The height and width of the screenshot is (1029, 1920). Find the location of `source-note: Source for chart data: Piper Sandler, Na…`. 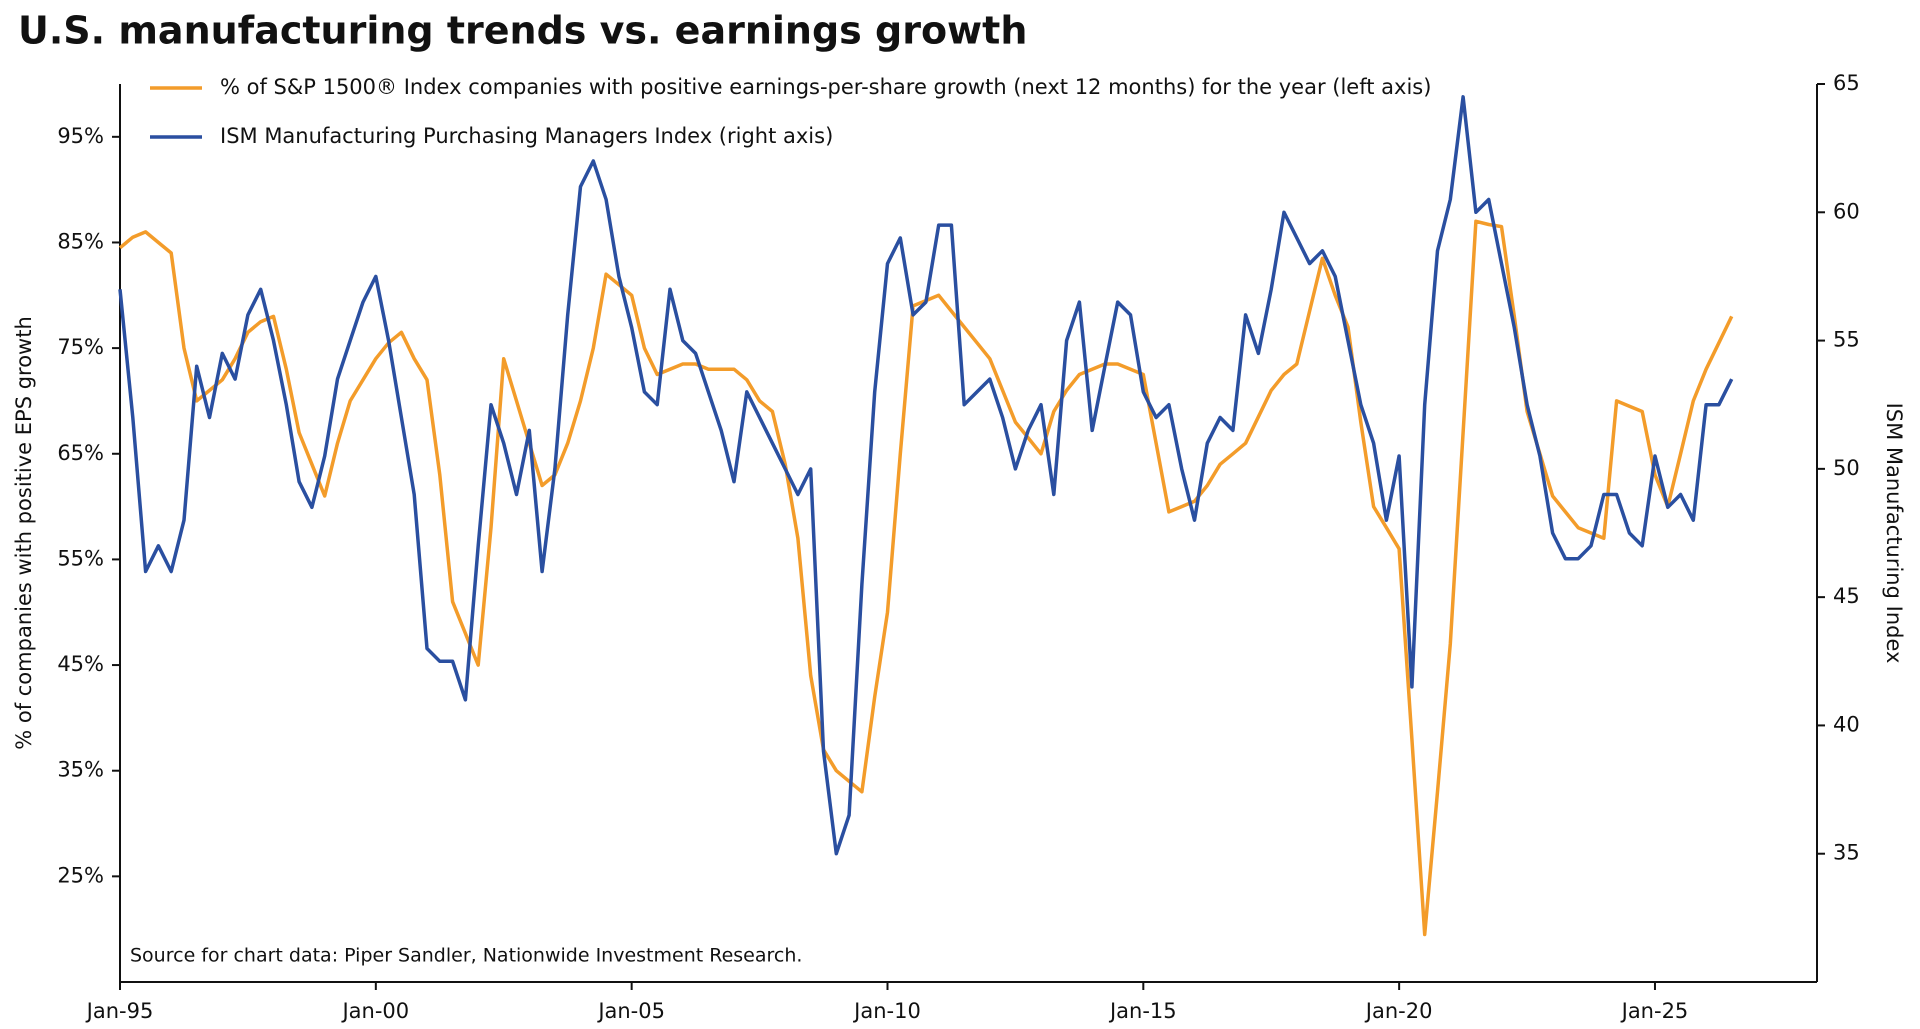

source-note: Source for chart data: Piper Sandler, Na… is located at coordinates (466, 956).